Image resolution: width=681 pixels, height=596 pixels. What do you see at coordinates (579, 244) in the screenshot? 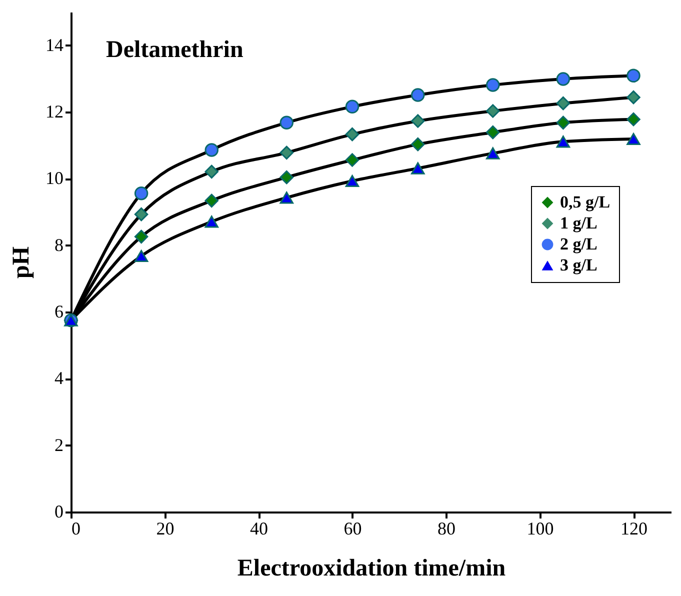
I see `legend-label: 2 g/L` at bounding box center [579, 244].